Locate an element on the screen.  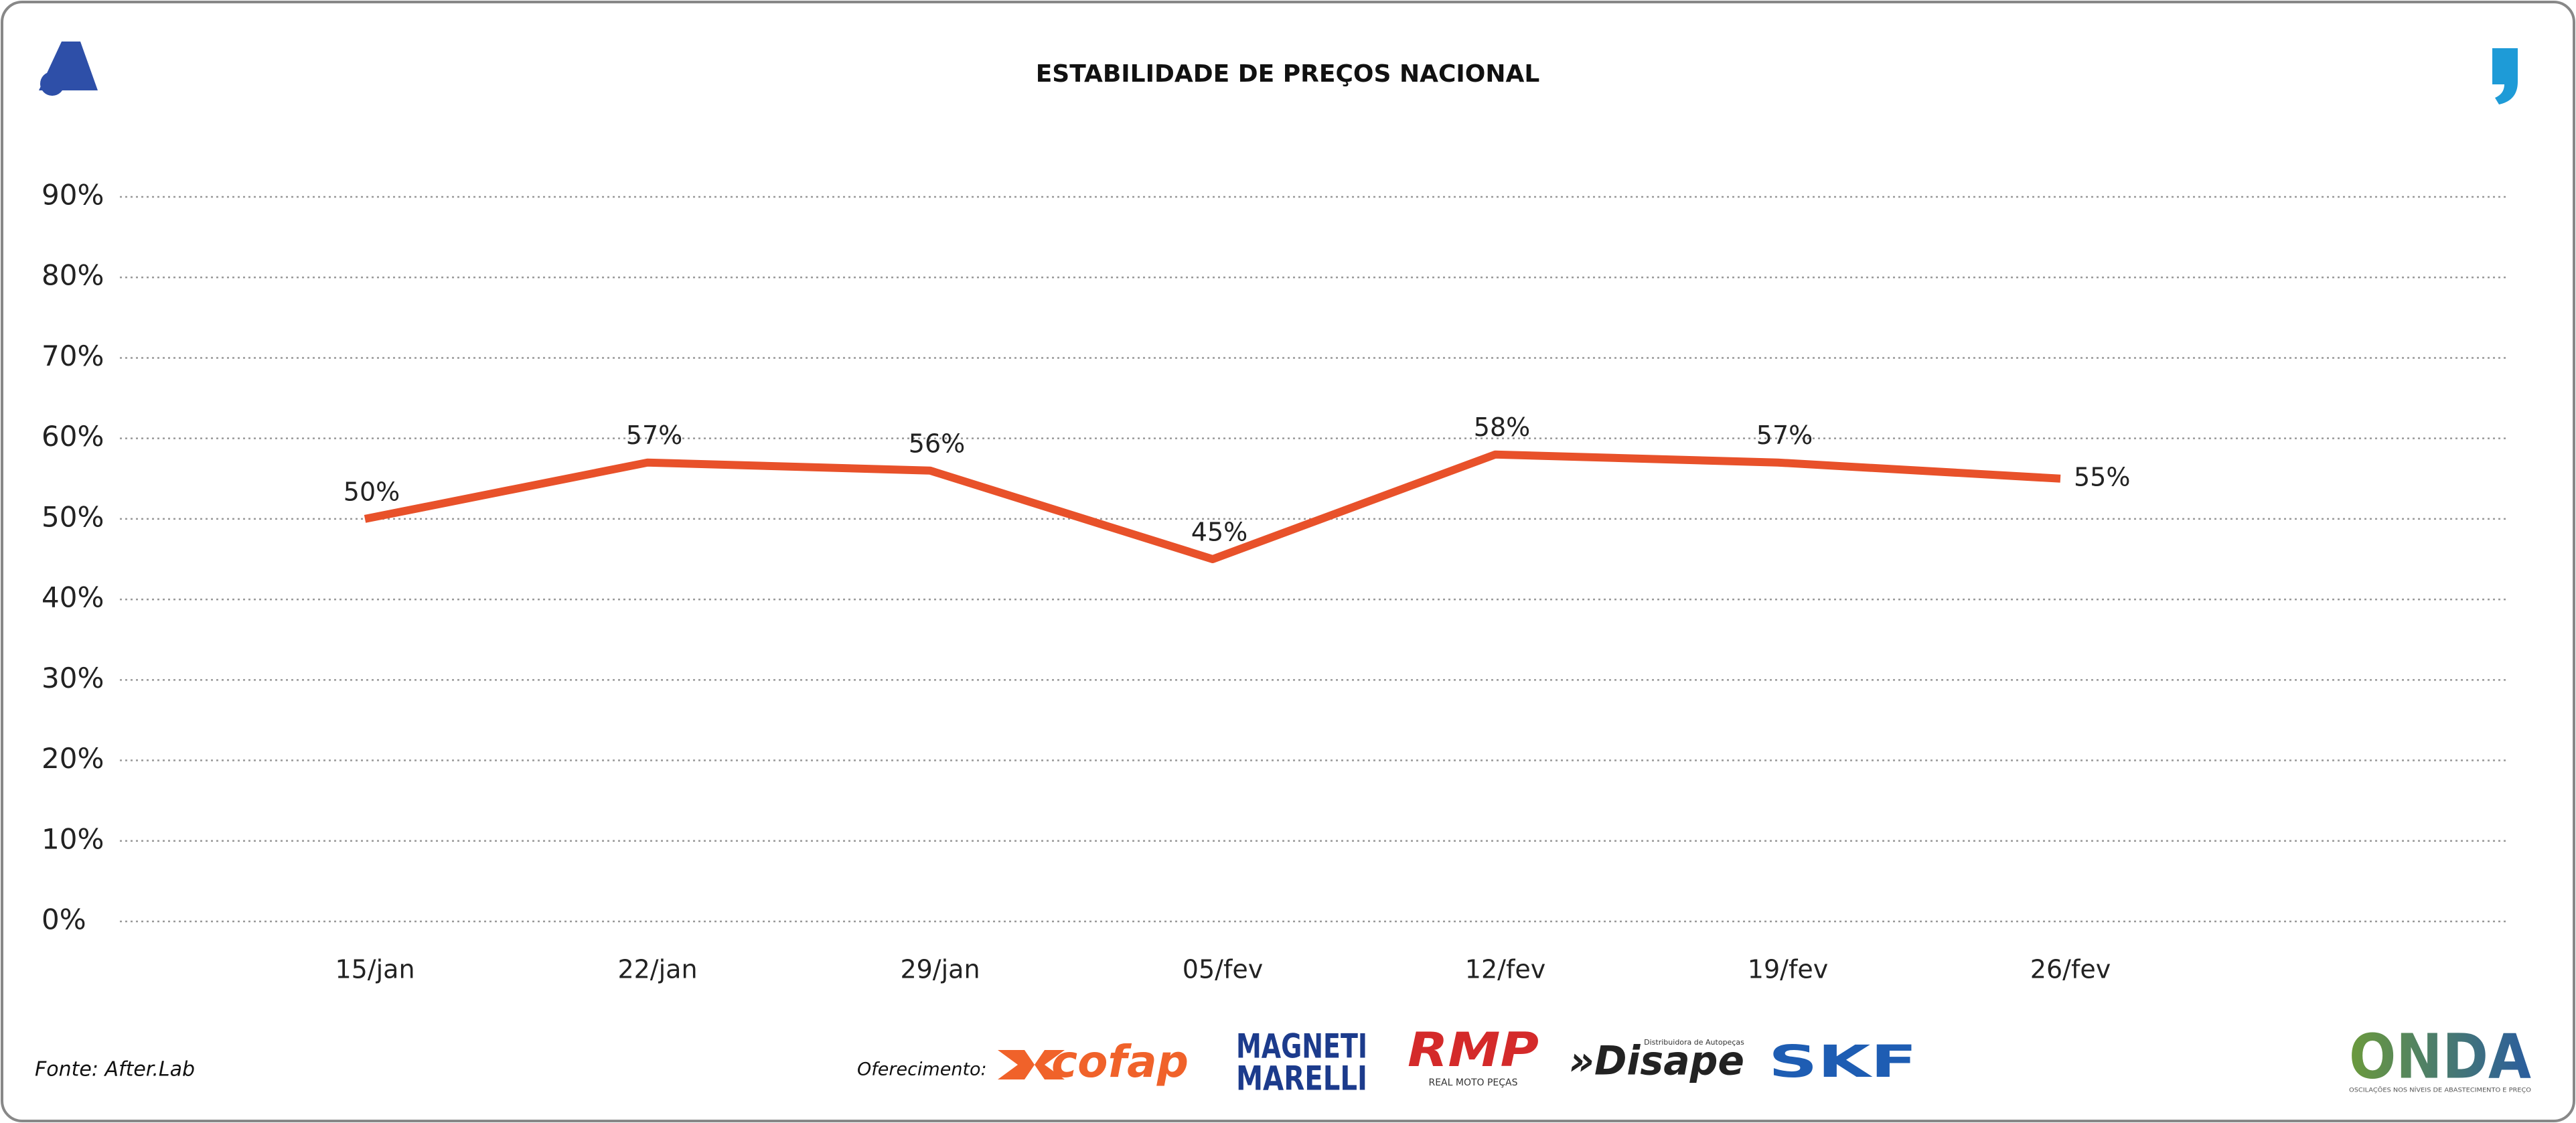
data-label: 56% is located at coordinates (937, 443).